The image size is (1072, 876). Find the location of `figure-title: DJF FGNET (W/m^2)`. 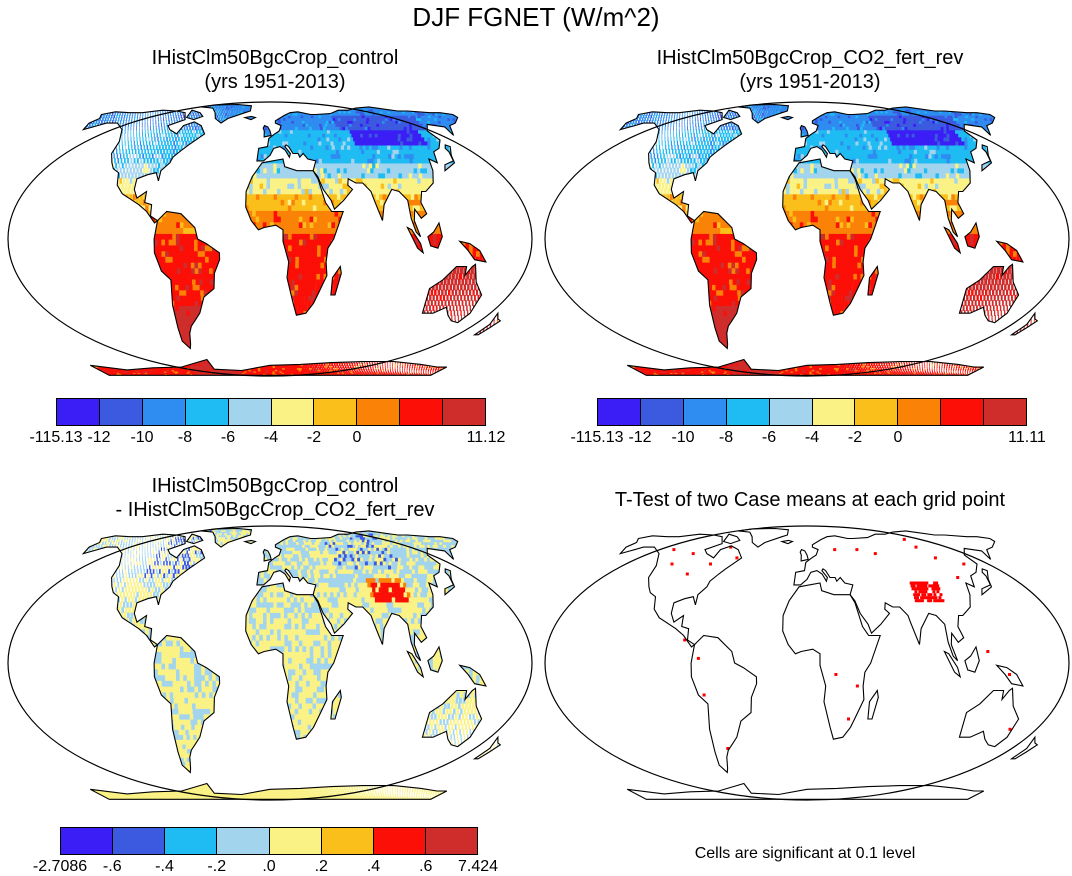

figure-title: DJF FGNET (W/m^2) is located at coordinates (536, 17).